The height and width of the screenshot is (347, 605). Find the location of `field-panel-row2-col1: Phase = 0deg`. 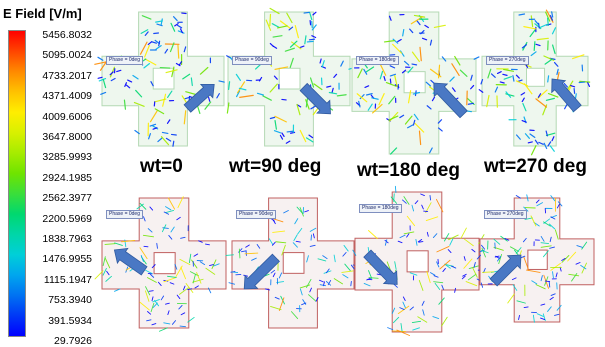

field-panel-row2-col1: Phase = 0deg is located at coordinates (164, 263).